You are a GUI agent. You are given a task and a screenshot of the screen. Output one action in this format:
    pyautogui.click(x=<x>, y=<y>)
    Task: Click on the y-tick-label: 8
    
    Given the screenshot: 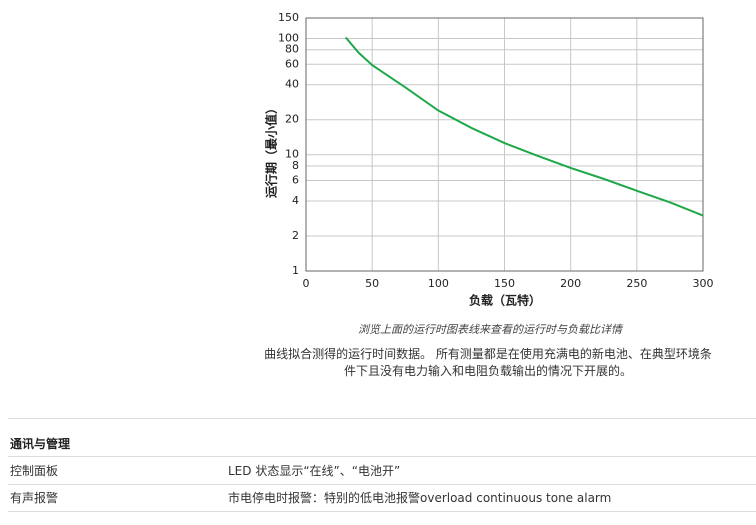 What is the action you would take?
    pyautogui.click(x=295, y=165)
    